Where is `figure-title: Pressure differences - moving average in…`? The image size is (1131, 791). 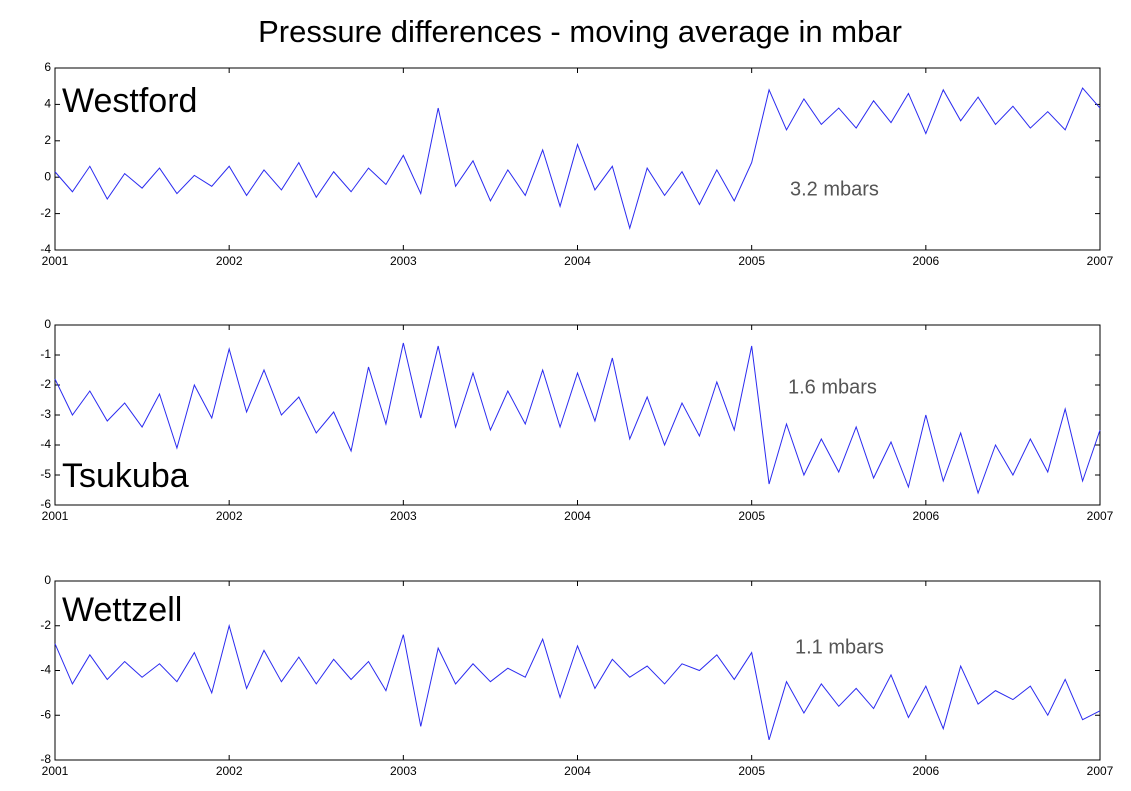 figure-title: Pressure differences - moving average in… is located at coordinates (580, 31).